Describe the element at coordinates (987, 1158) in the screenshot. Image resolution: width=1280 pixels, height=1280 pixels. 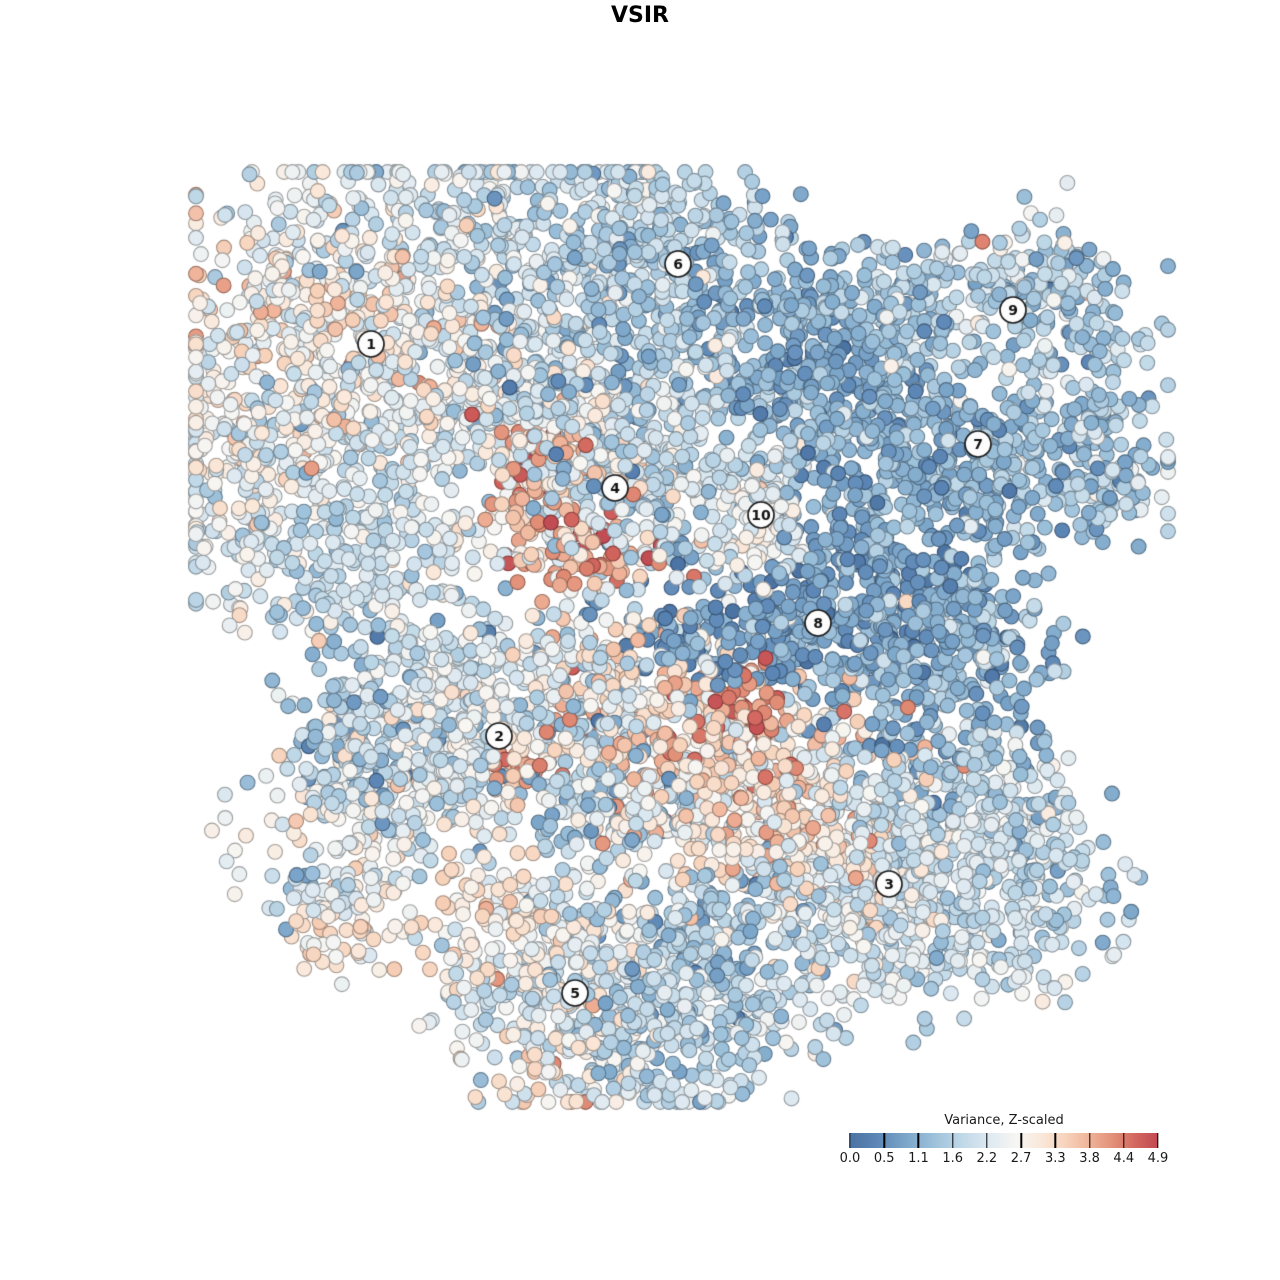
I see `colorbar-tick-label: 2.2` at that location.